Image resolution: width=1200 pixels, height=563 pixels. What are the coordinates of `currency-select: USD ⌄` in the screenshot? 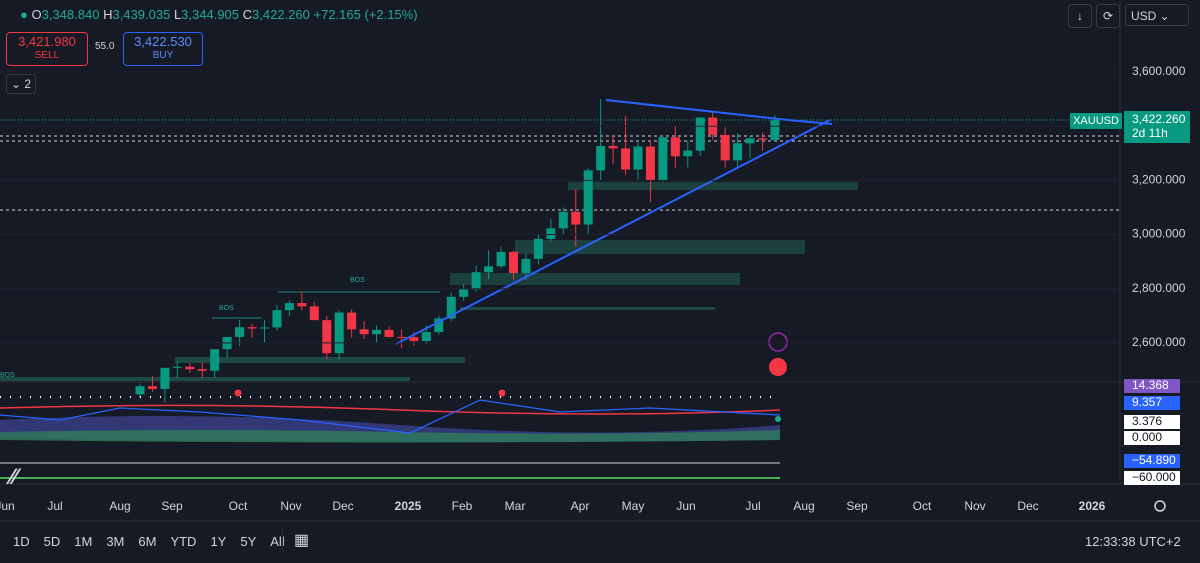 It's located at (1157, 15).